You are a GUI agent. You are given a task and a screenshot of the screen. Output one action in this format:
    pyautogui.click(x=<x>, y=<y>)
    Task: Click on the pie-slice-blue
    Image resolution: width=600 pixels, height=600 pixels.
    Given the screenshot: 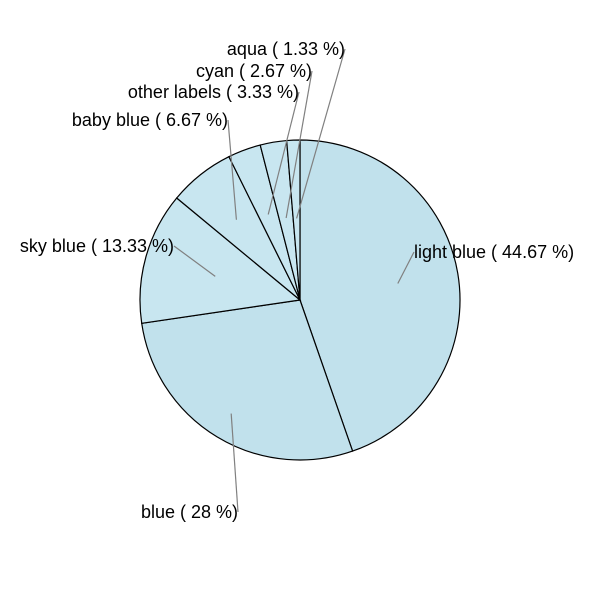 What is the action you would take?
    pyautogui.click(x=247, y=380)
    